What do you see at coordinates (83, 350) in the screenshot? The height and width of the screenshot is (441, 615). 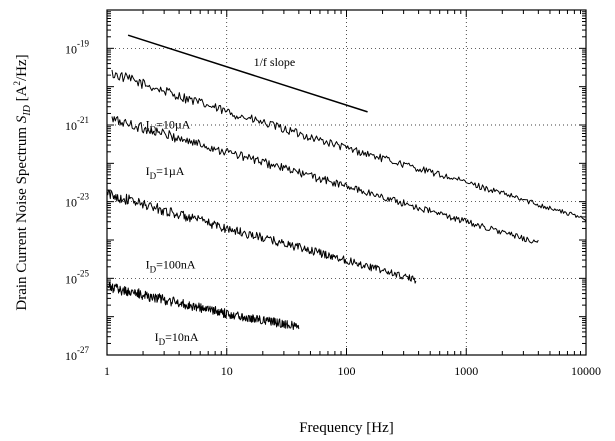 I see `y-tick-exponent: -27` at bounding box center [83, 350].